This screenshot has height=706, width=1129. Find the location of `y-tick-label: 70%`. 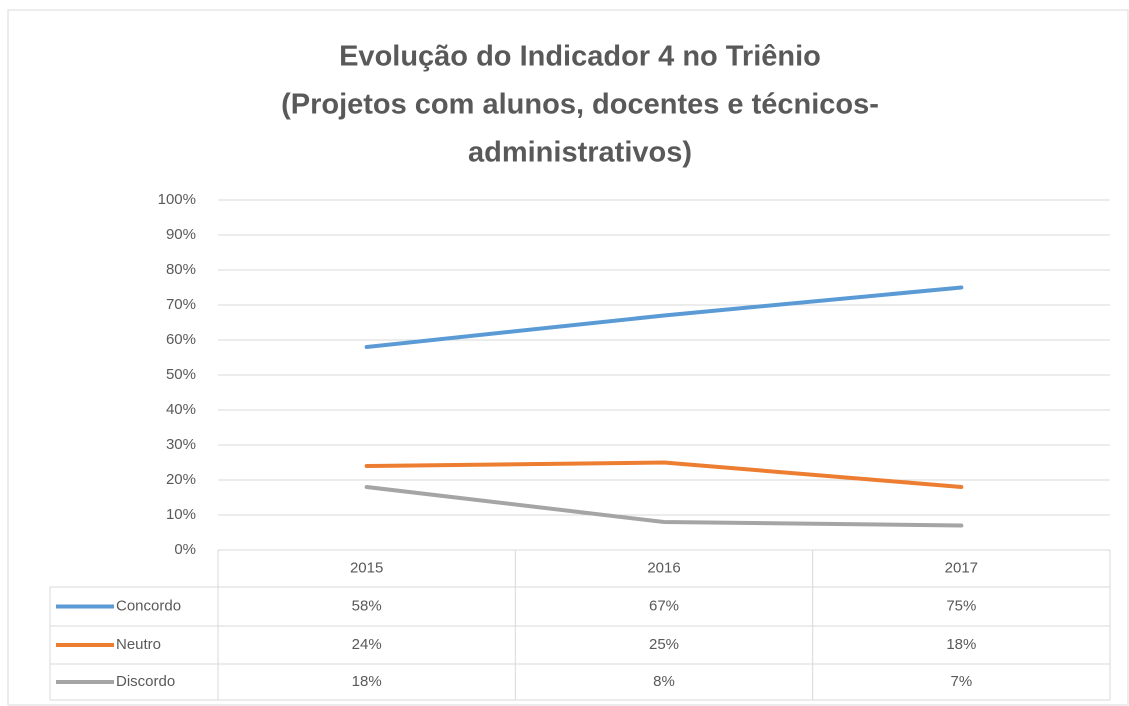

y-tick-label: 70% is located at coordinates (181, 304).